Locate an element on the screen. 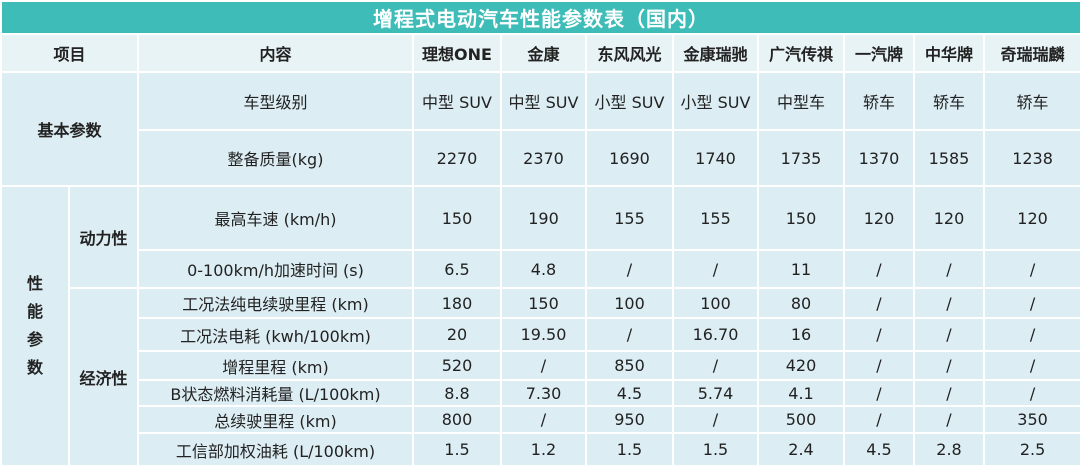  table-row: 0-100km/h加速时间 (s) 6.5 4.8//11// / is located at coordinates (540, 269).